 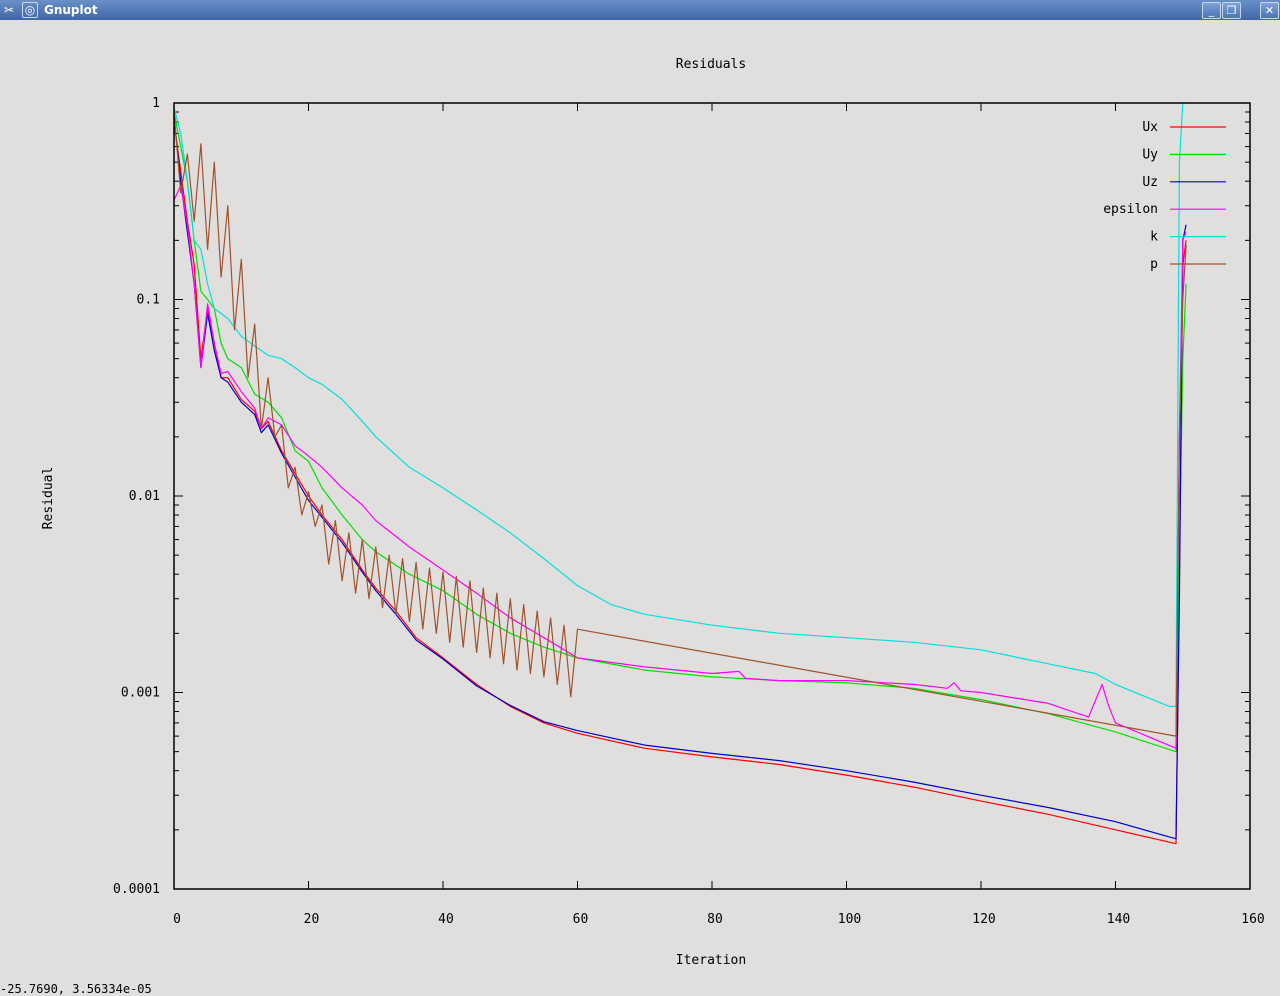 What do you see at coordinates (711, 960) in the screenshot?
I see `x-axis-label: Iteration` at bounding box center [711, 960].